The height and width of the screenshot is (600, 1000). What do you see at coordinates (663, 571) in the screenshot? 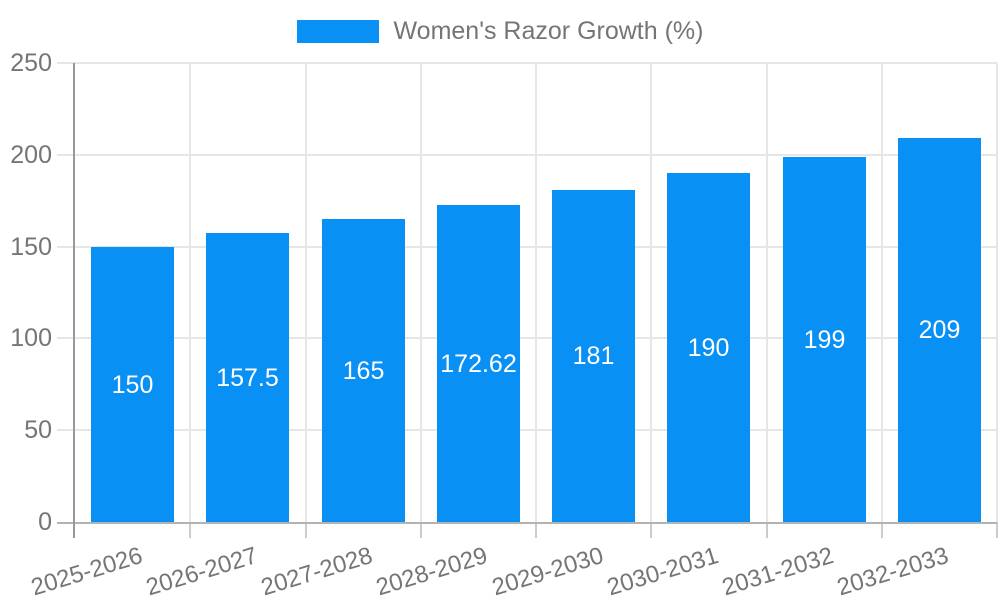
I see `x-axis-label: 2030-2031` at bounding box center [663, 571].